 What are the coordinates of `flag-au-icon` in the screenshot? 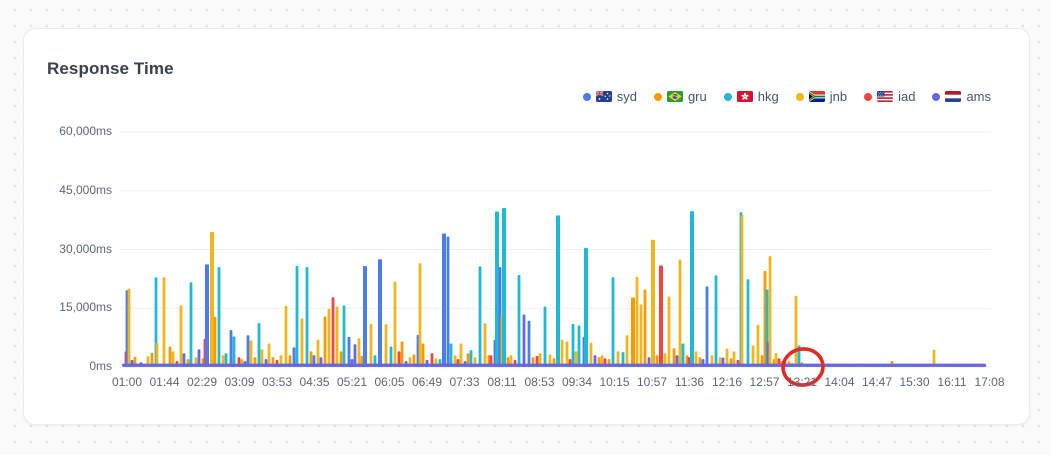 It's located at (603, 96).